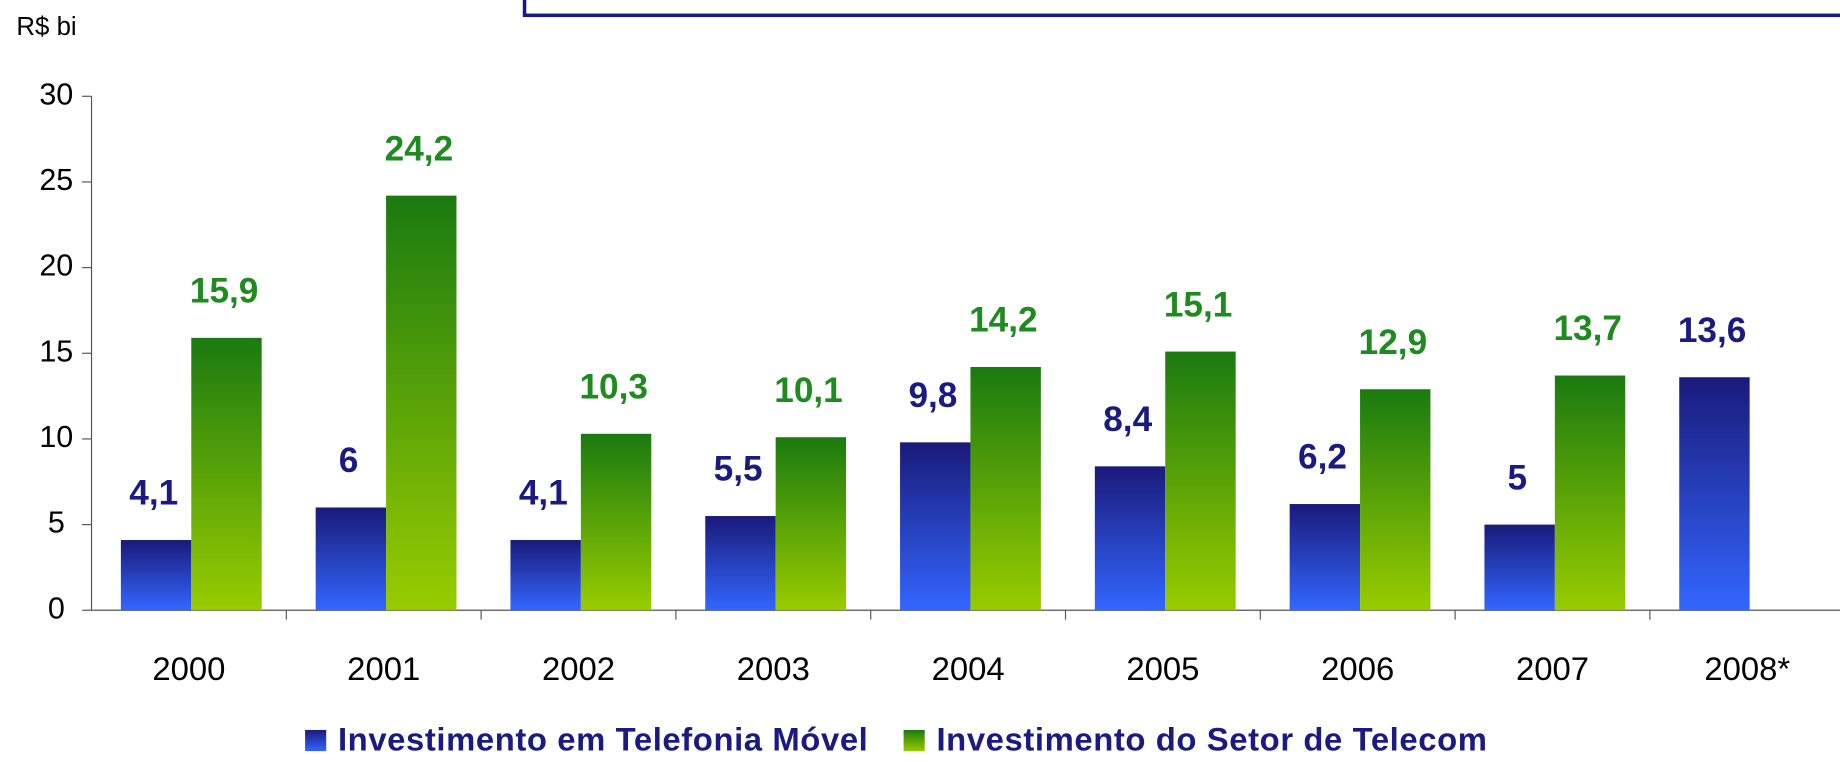  I want to click on y-tick-label: 5, so click(56, 523).